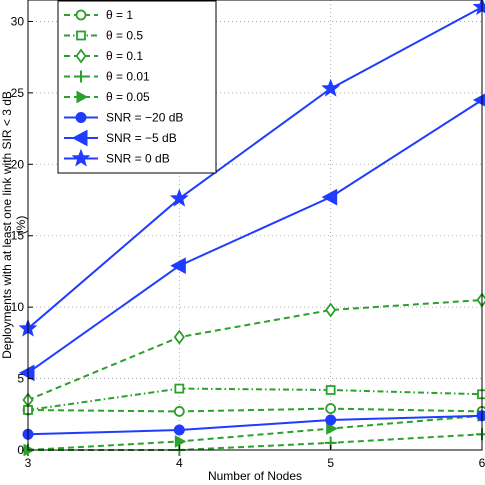 The height and width of the screenshot is (485, 485). Describe the element at coordinates (18, 236) in the screenshot. I see `y-tick-label: 15` at that location.